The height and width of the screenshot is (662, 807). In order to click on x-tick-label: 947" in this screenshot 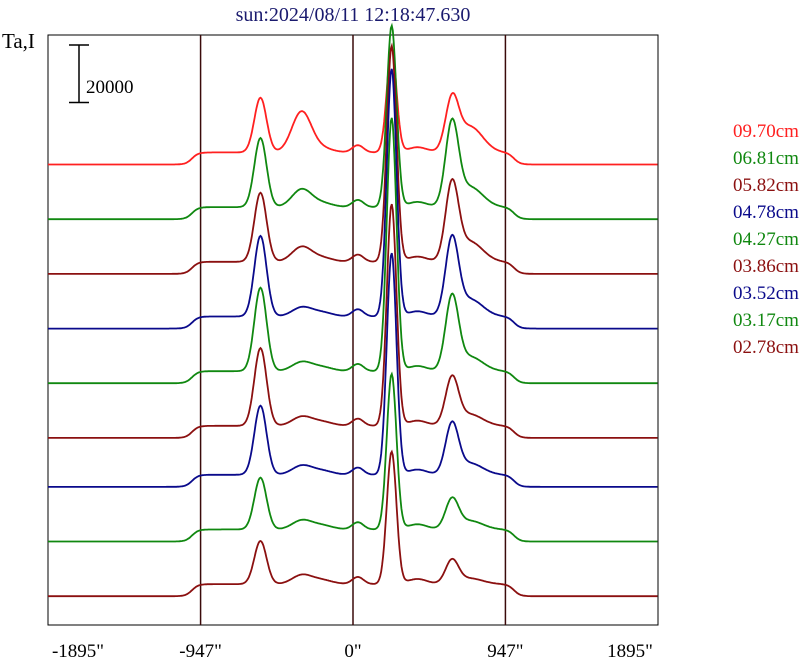, I will do `click(505, 651)`.